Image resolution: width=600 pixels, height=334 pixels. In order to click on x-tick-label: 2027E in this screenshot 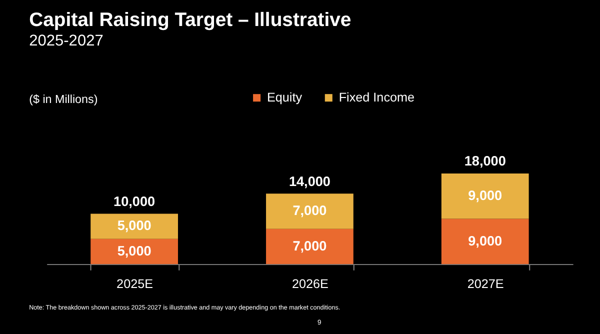, I will do `click(485, 283)`.